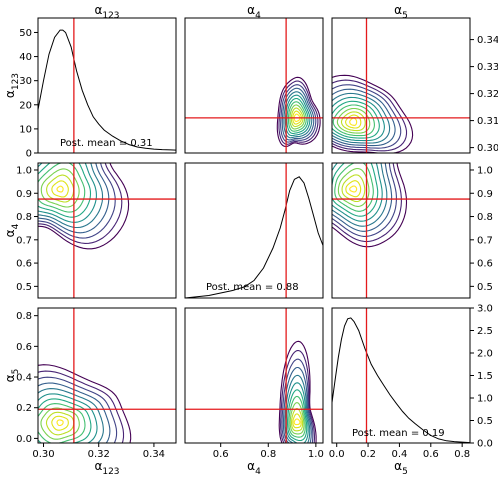 This screenshot has height=477, width=498. Describe the element at coordinates (106, 143) in the screenshot. I see `posterior-mean-a123: Post. mean = 0.31` at that location.